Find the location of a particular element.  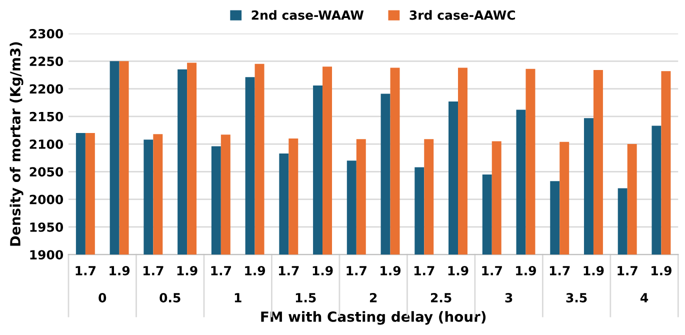

legend-label: 2nd case-WAAW is located at coordinates (308, 15).